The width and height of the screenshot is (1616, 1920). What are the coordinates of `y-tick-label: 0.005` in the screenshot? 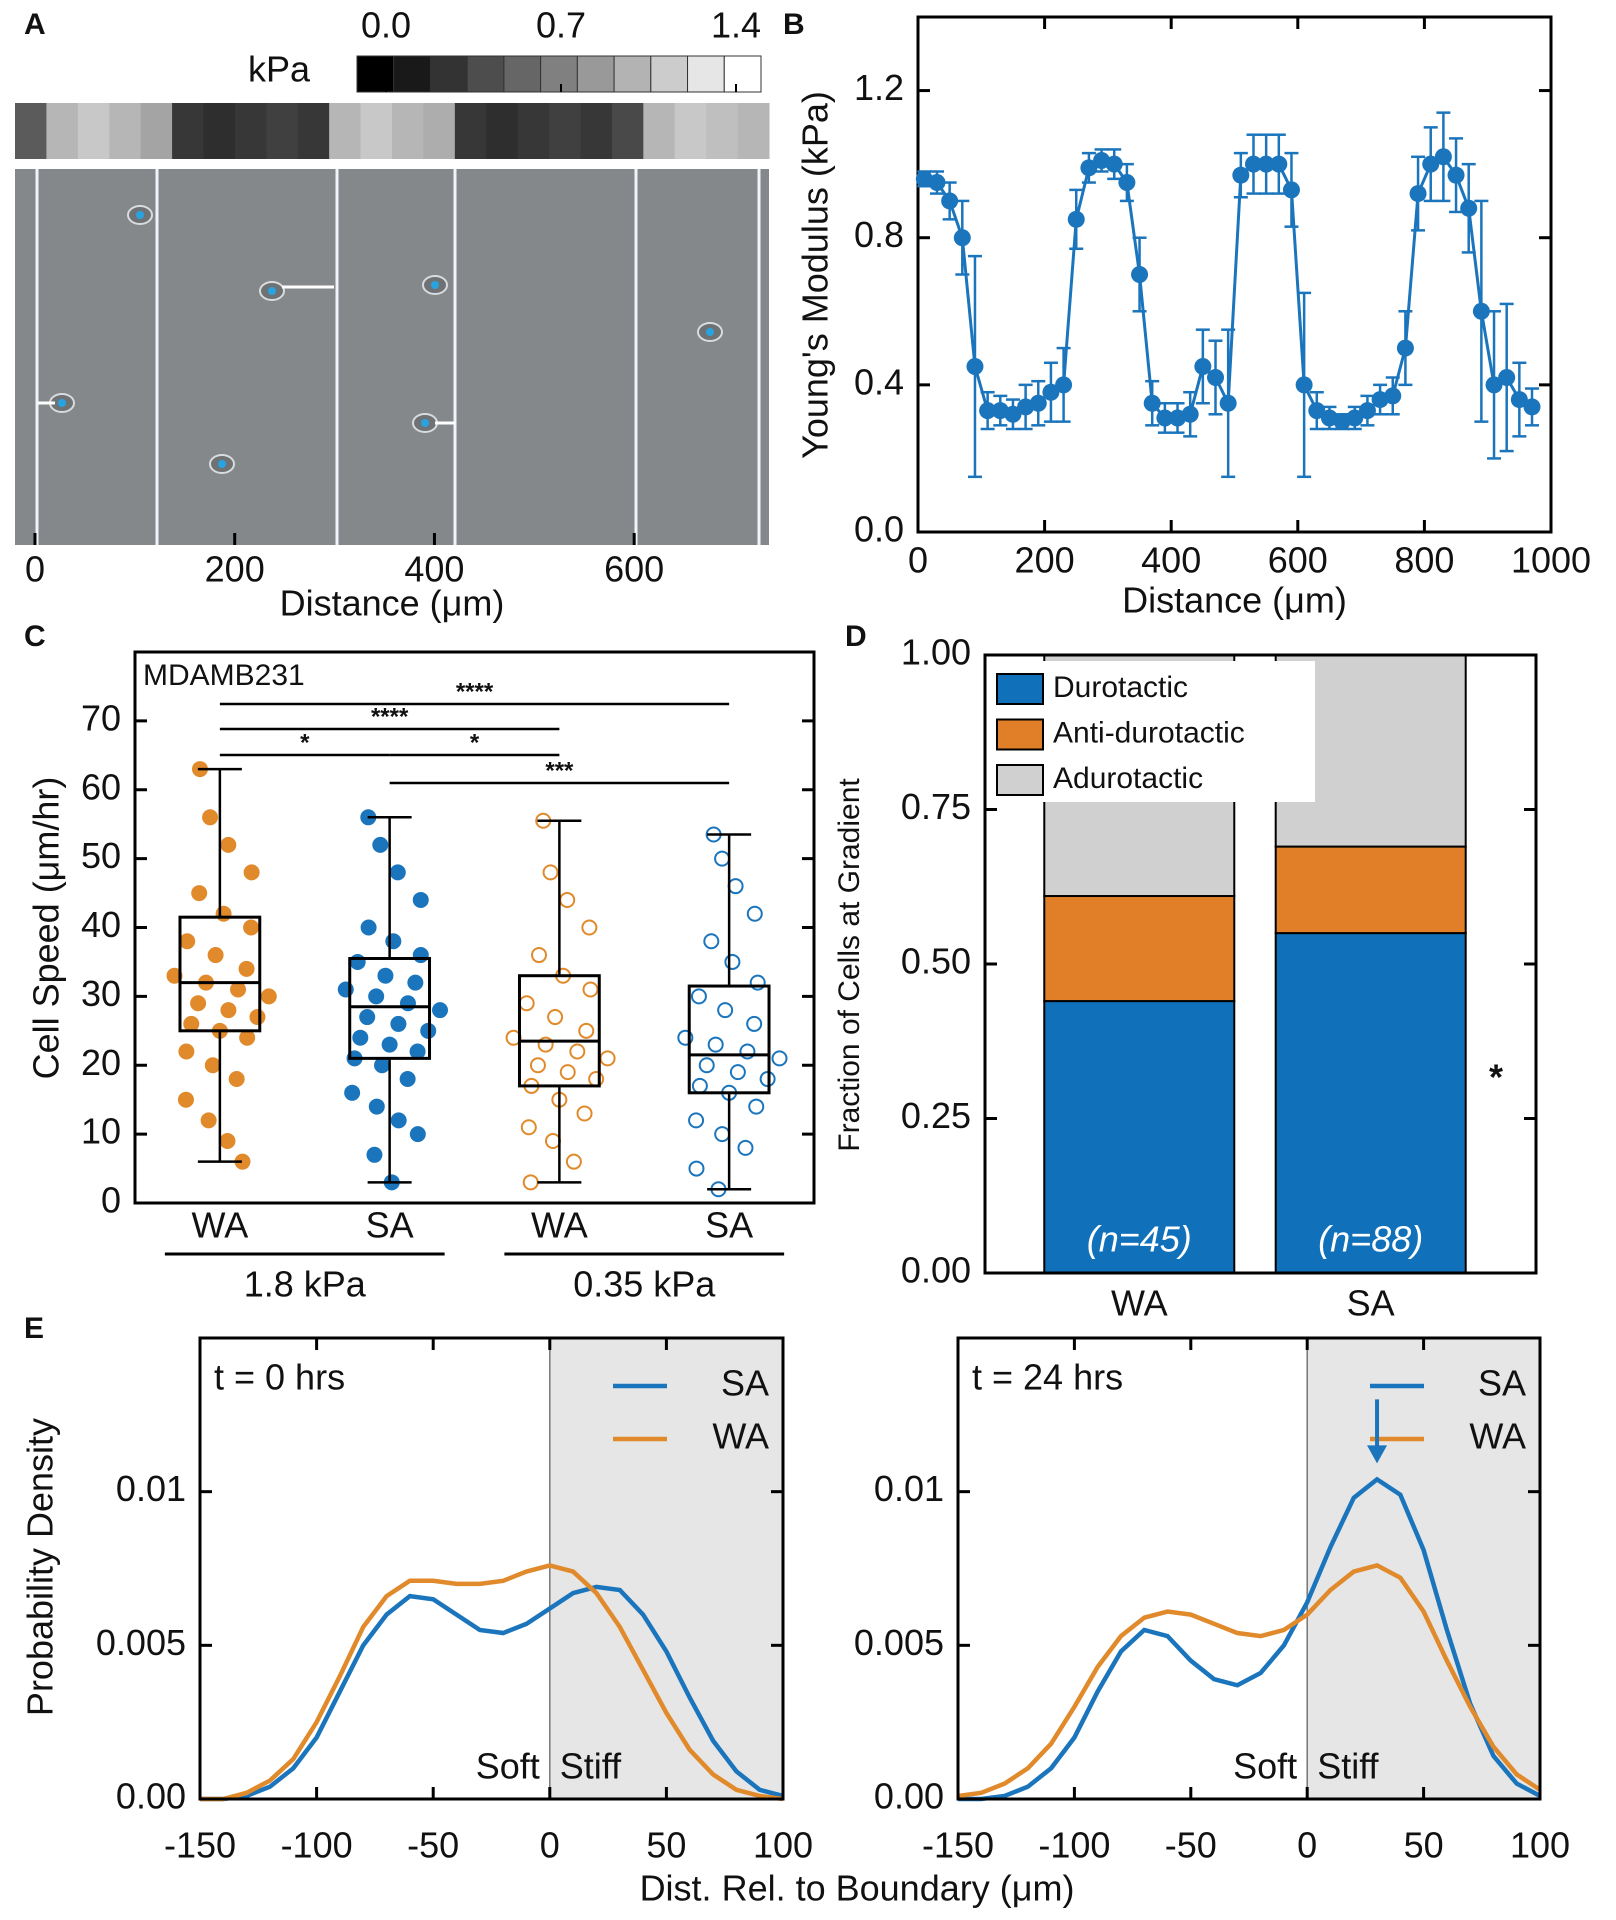 It's located at (141, 1642).